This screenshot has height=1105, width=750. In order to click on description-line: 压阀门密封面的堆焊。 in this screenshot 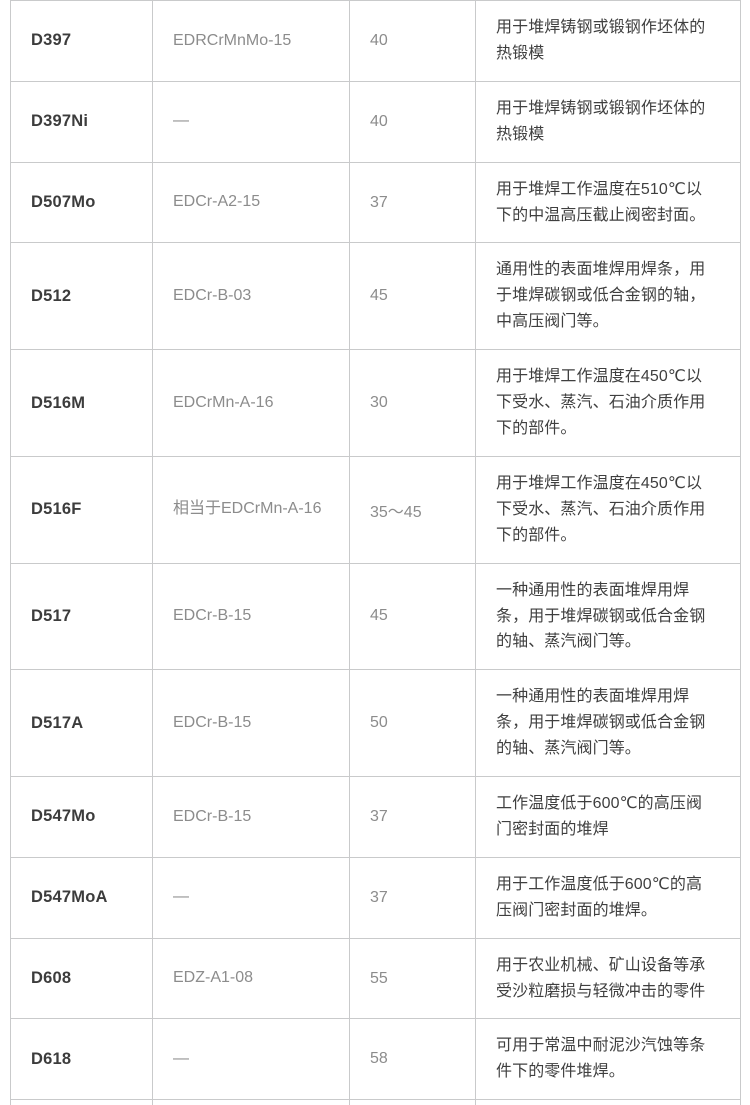, I will do `click(577, 910)`.